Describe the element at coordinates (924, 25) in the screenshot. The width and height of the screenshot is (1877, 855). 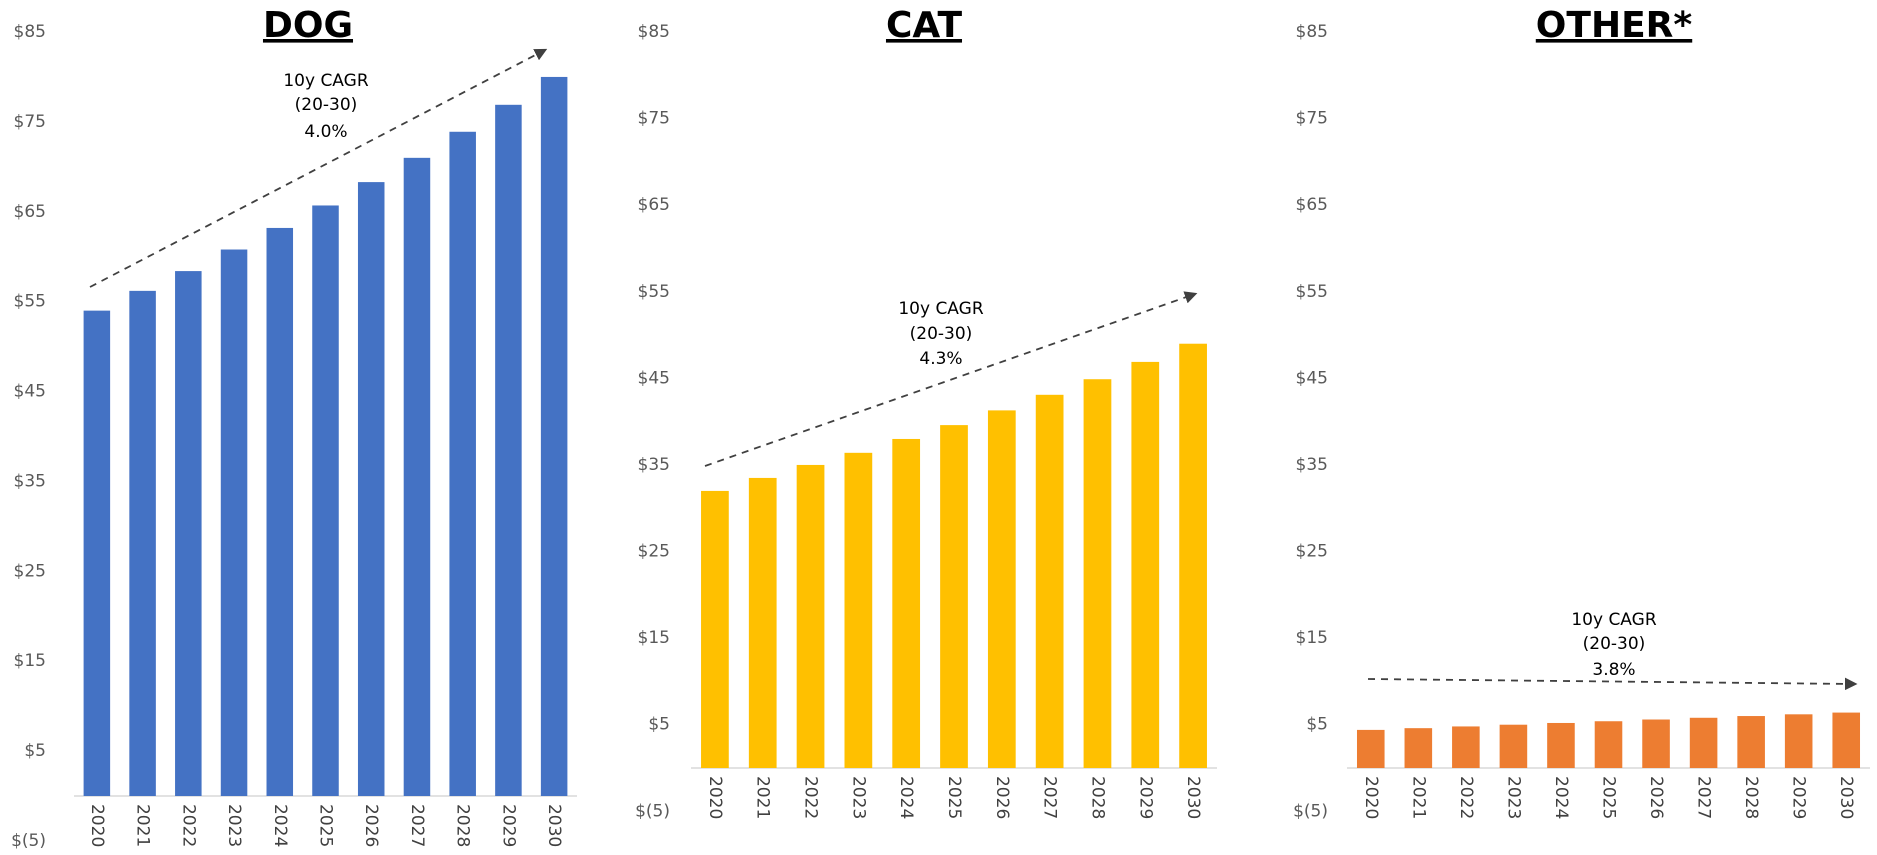
I see `chart-title: CAT` at that location.